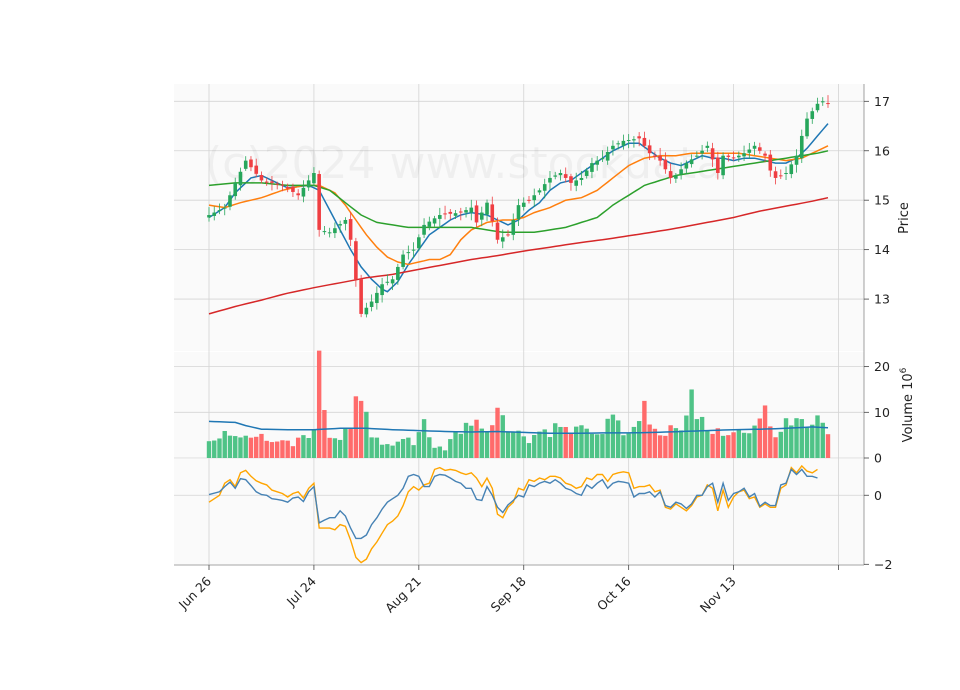 The image size is (960, 690). Describe the element at coordinates (904, 218) in the screenshot. I see `price-axis-title: Price` at that location.